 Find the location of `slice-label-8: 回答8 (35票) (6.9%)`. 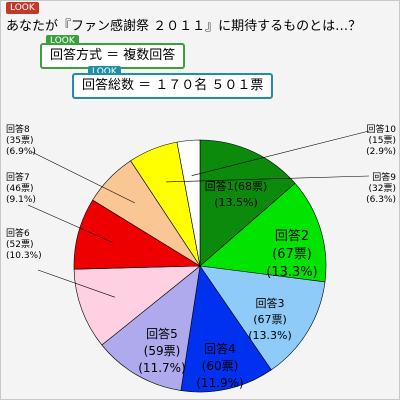

slice-label-8: 回答8 (35票) (6.9%) is located at coordinates (21, 140).